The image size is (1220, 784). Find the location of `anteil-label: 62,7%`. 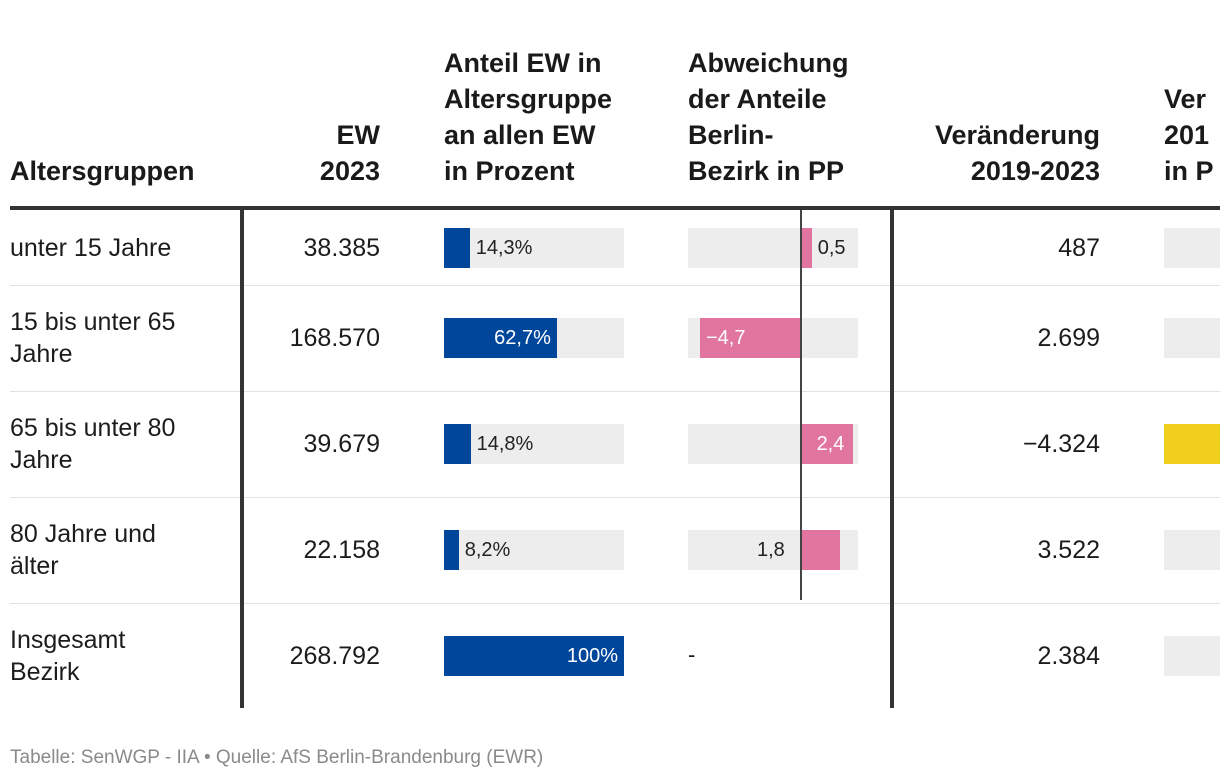

anteil-label: 62,7% is located at coordinates (522, 338).